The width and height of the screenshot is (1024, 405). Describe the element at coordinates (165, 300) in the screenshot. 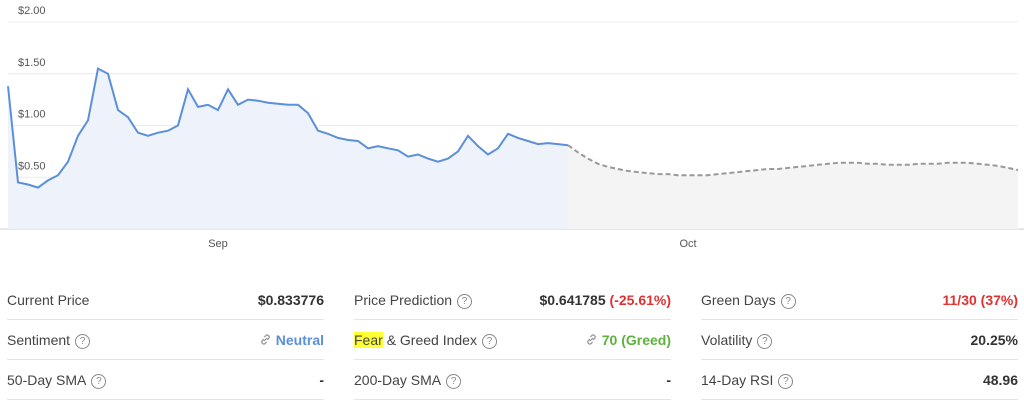

I see `stat-cell: Current Price $0.833776` at that location.